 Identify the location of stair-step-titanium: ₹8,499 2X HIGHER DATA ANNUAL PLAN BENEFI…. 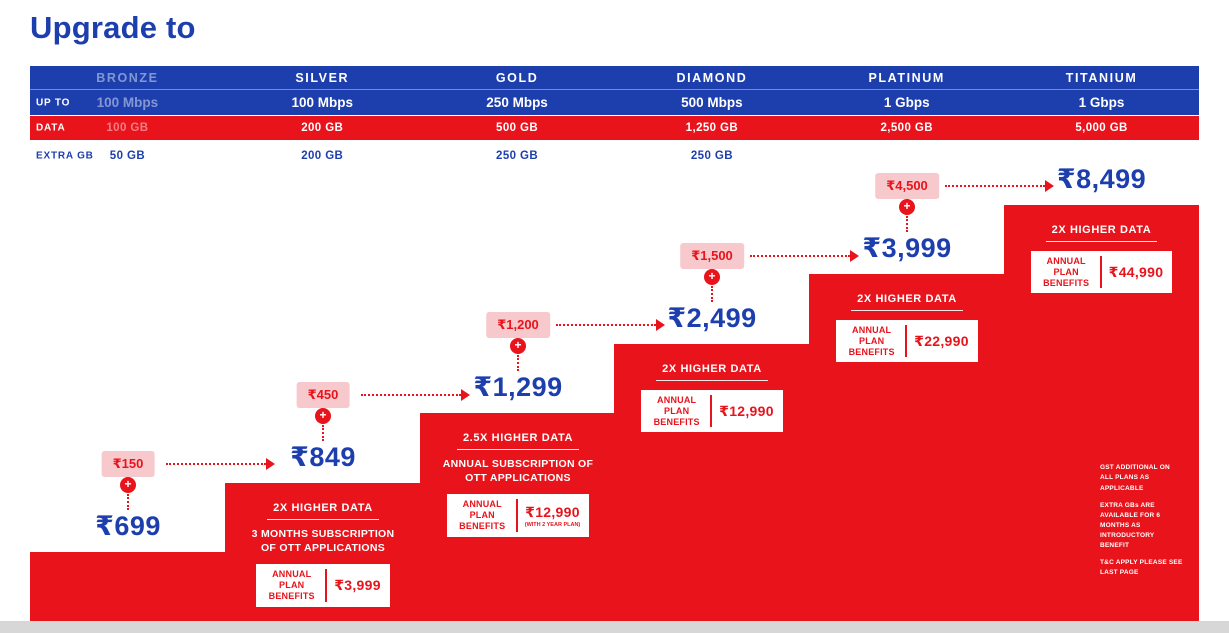
(1101, 392).